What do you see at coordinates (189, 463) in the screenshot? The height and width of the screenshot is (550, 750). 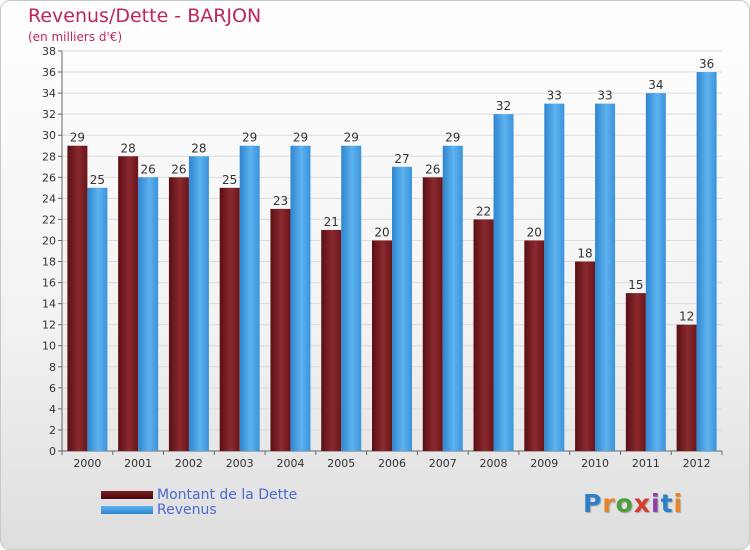 I see `x-tick-label-2002: 2002` at bounding box center [189, 463].